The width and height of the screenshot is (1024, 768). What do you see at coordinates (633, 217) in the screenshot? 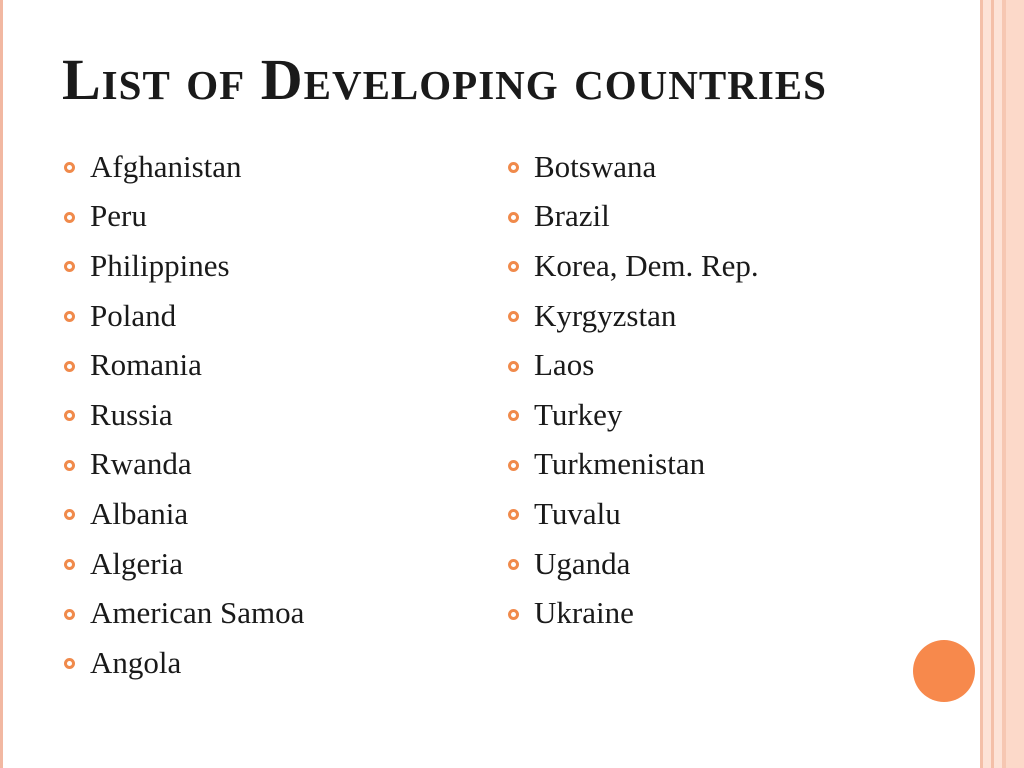
I see `list-item: Brazil` at bounding box center [633, 217].